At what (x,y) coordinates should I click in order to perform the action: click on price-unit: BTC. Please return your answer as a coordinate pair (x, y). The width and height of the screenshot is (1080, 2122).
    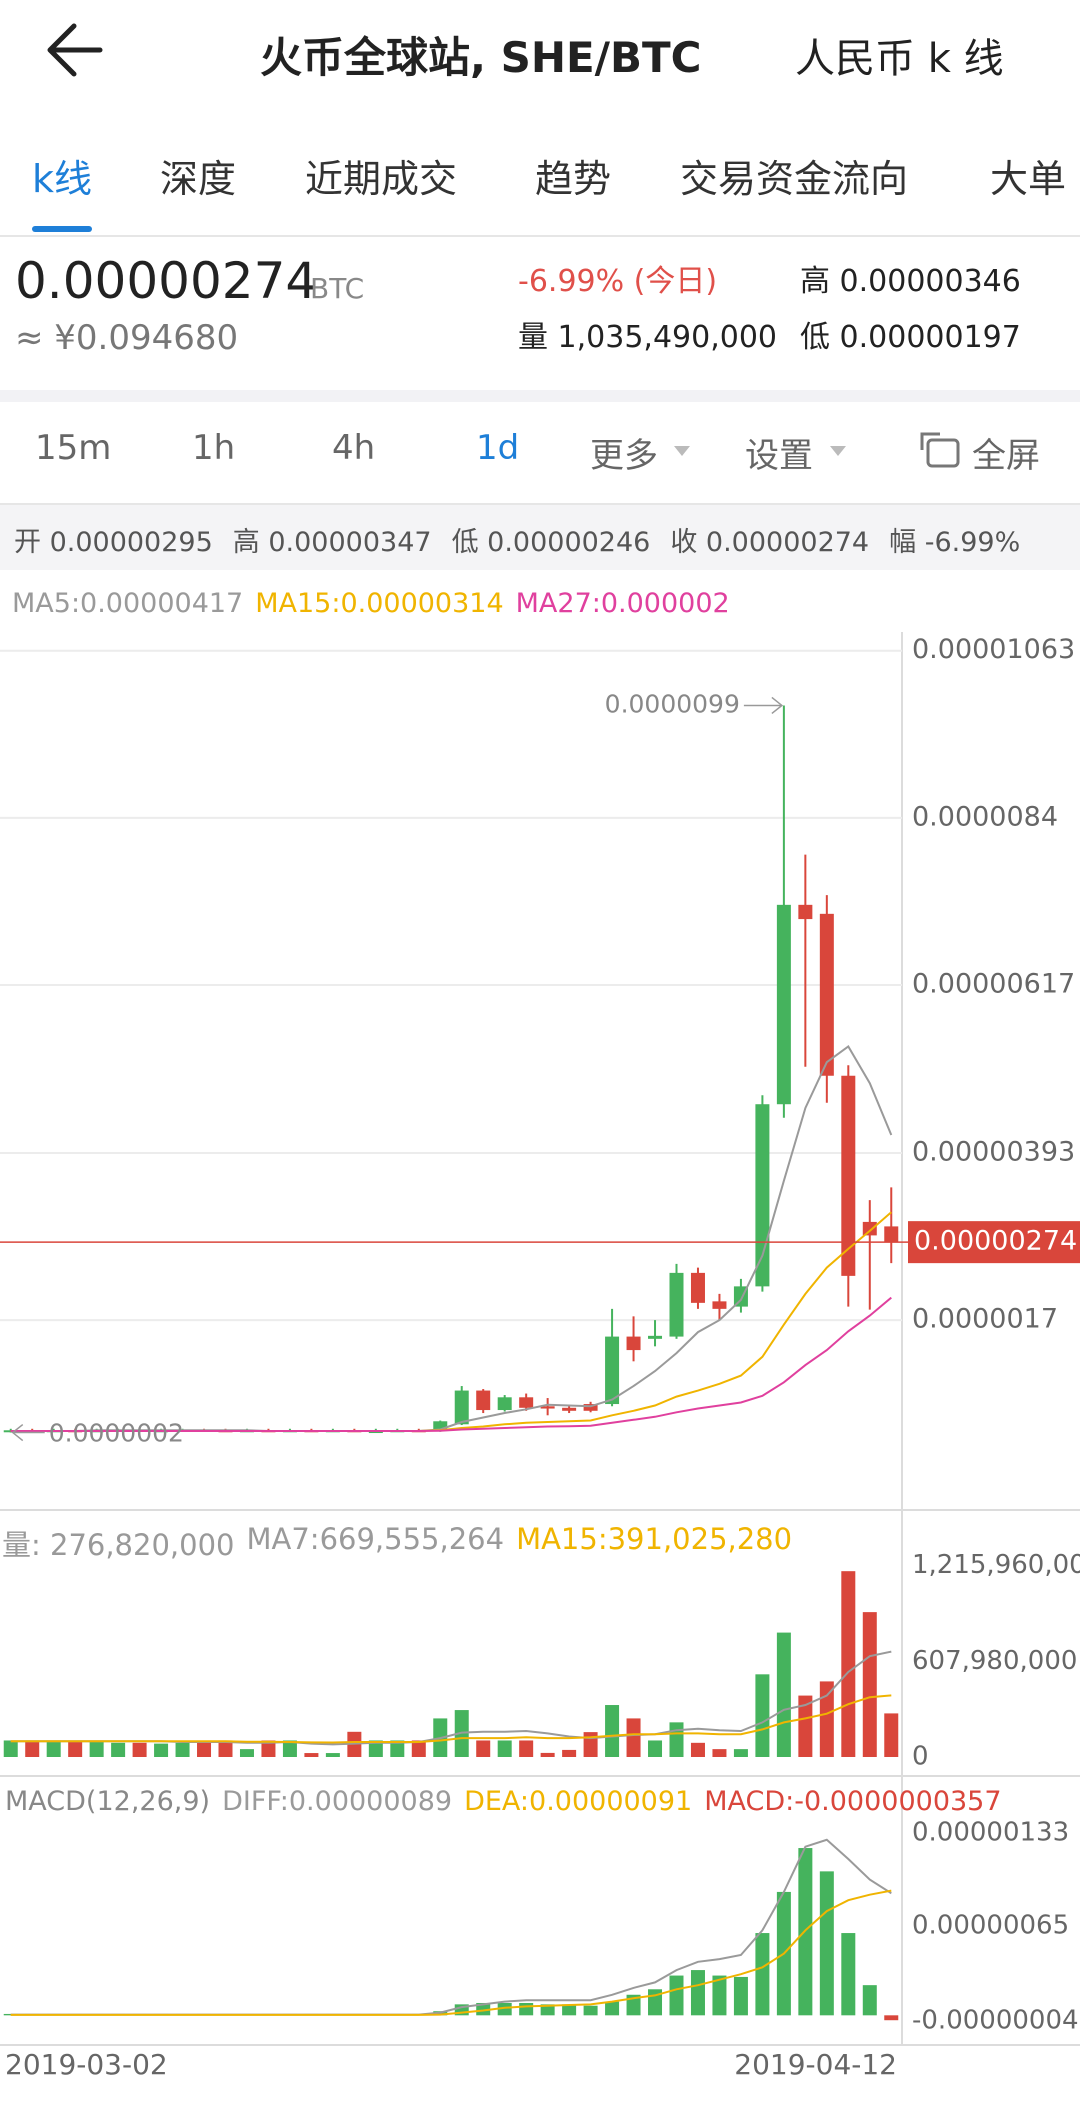
    Looking at the image, I should click on (337, 288).